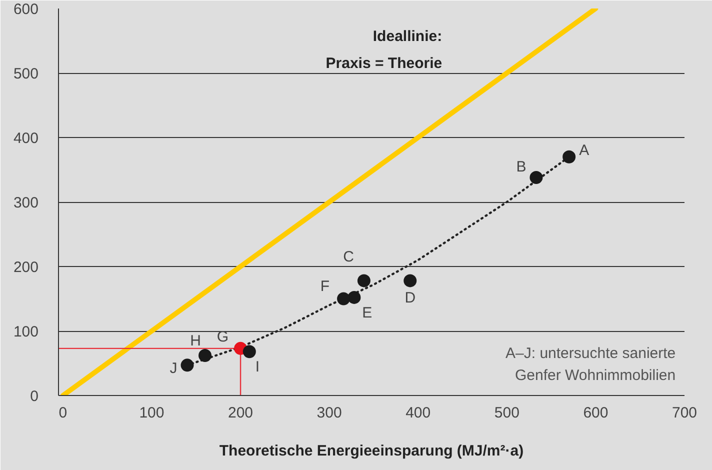 The width and height of the screenshot is (712, 470). Describe the element at coordinates (222, 337) in the screenshot. I see `annotation: G` at that location.